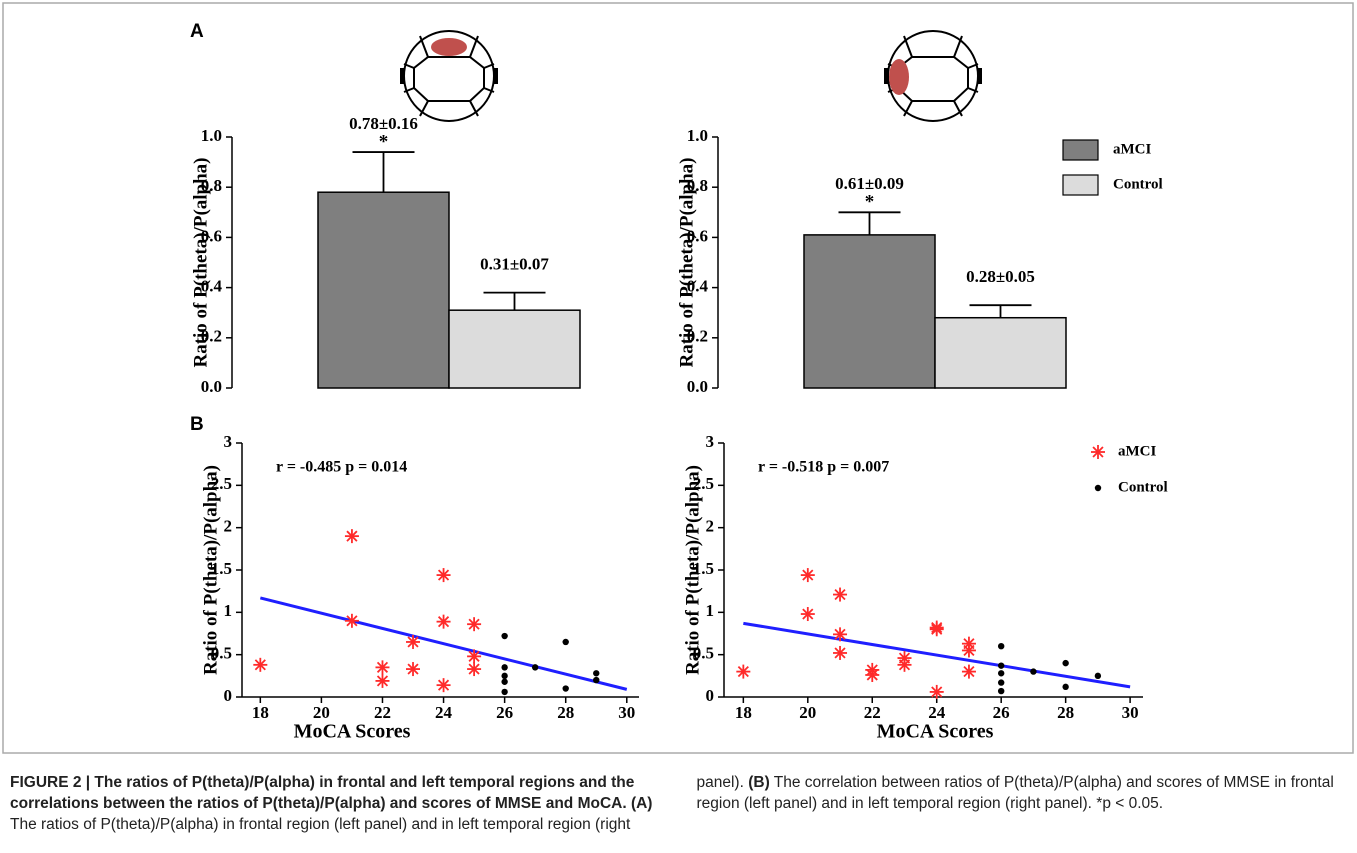 The image size is (1357, 853). Describe the element at coordinates (197, 424) in the screenshot. I see `panel-label: B` at that location.